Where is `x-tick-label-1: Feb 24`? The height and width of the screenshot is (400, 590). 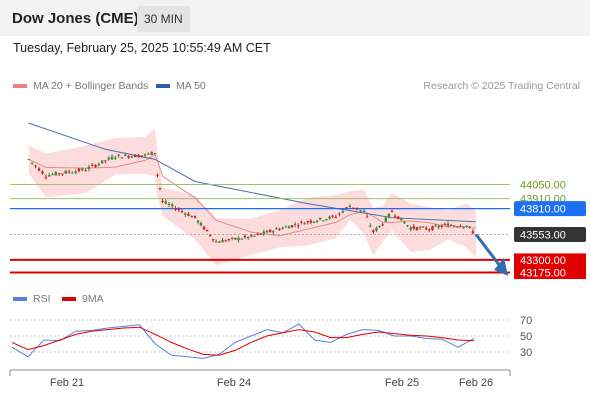
x-tick-label-1: Feb 24 is located at coordinates (234, 383).